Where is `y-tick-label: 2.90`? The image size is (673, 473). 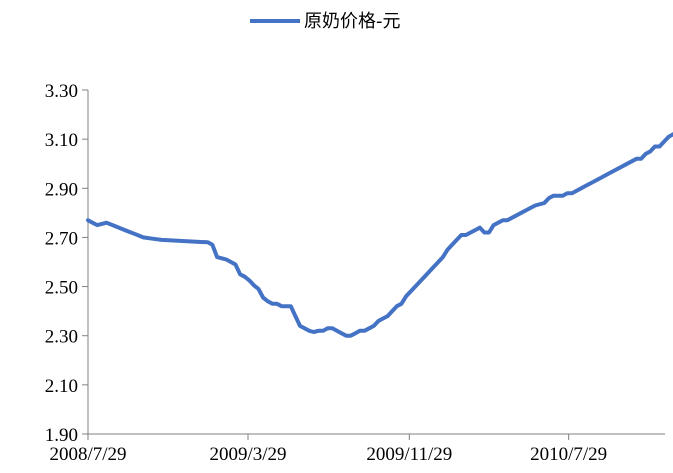 y-tick-label: 2.90 is located at coordinates (61, 189).